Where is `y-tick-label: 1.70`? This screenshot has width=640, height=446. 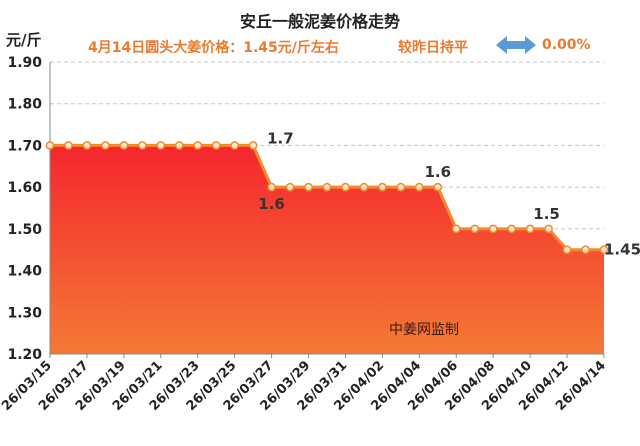 y-tick-label: 1.70 is located at coordinates (24, 146).